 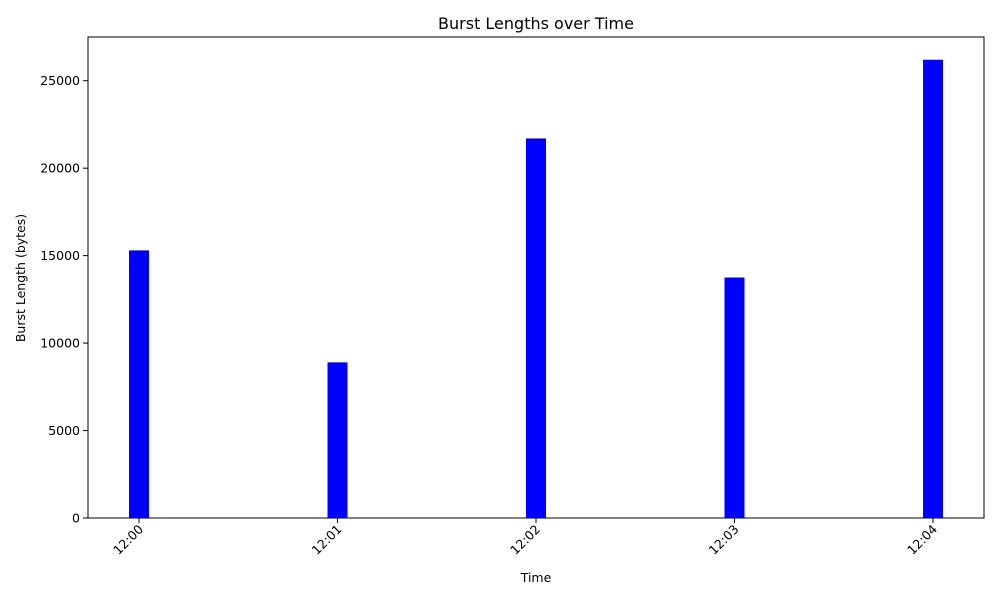 I want to click on y-tick-label: 0, so click(x=76, y=518).